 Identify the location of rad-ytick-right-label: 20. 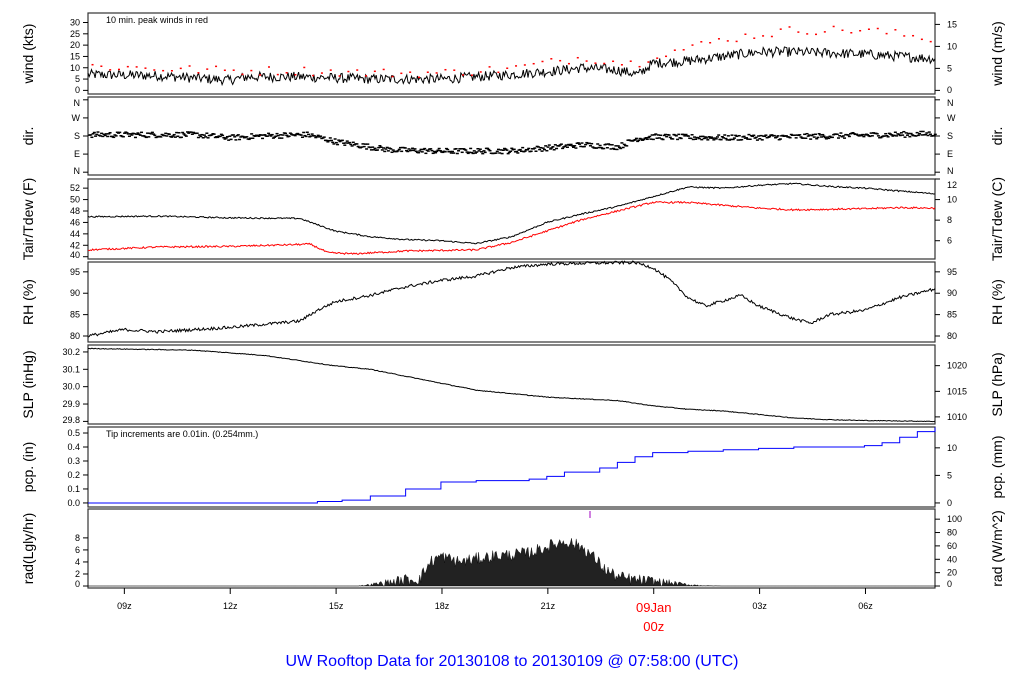
(952, 573).